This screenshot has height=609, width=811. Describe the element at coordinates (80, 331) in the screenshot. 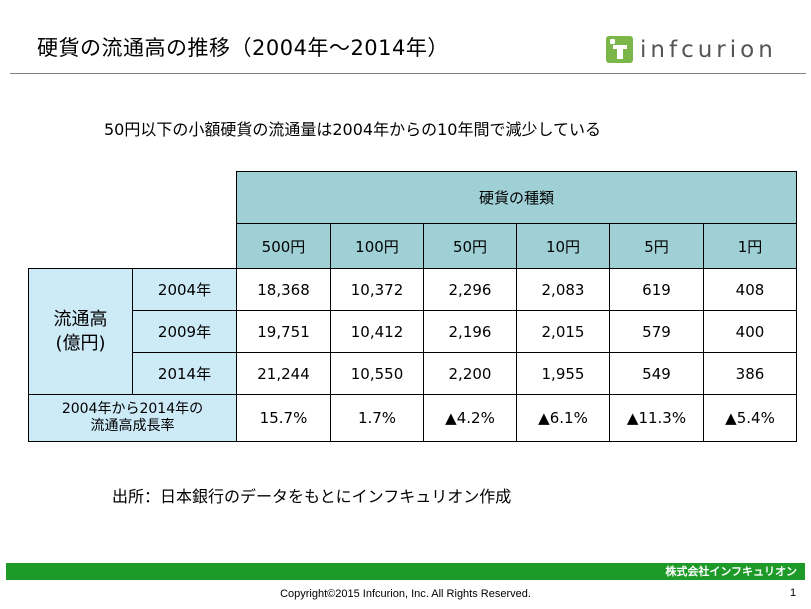

I see `circulation-row-group-label: 流通高 (億円)` at that location.